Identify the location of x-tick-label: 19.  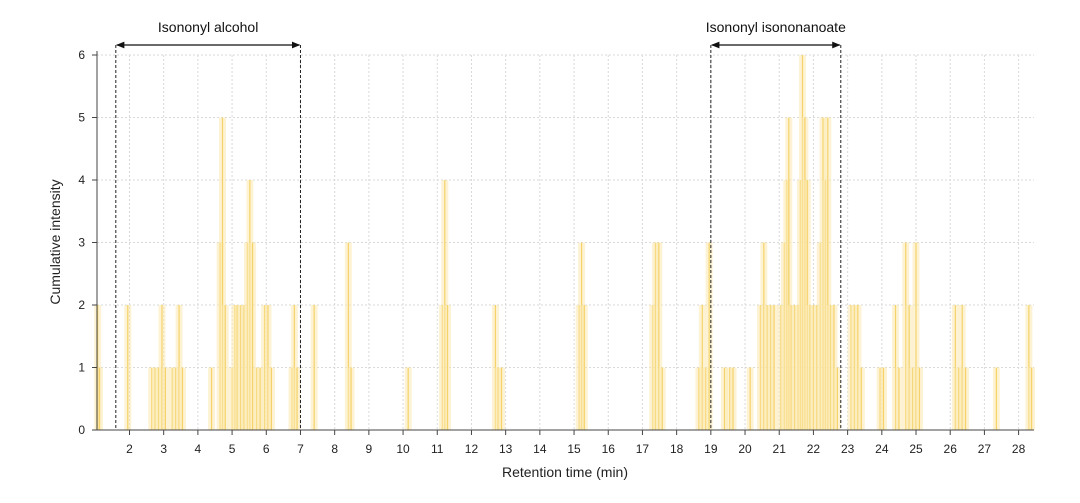
(711, 449).